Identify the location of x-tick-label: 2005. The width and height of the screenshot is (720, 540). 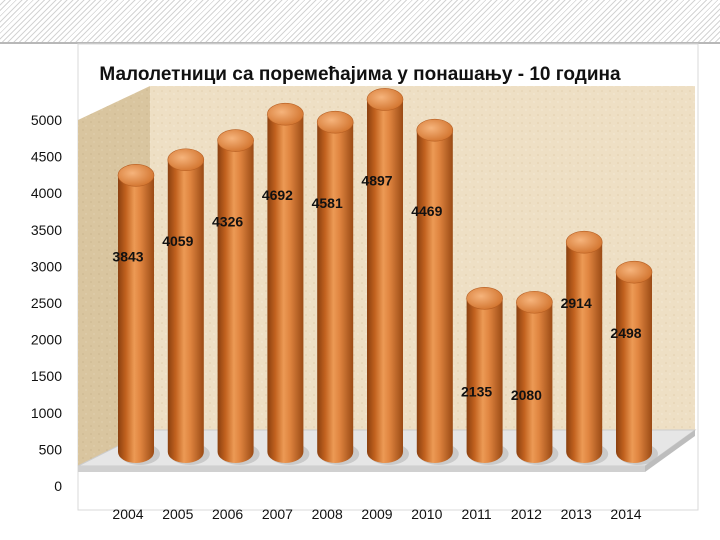
(177, 514).